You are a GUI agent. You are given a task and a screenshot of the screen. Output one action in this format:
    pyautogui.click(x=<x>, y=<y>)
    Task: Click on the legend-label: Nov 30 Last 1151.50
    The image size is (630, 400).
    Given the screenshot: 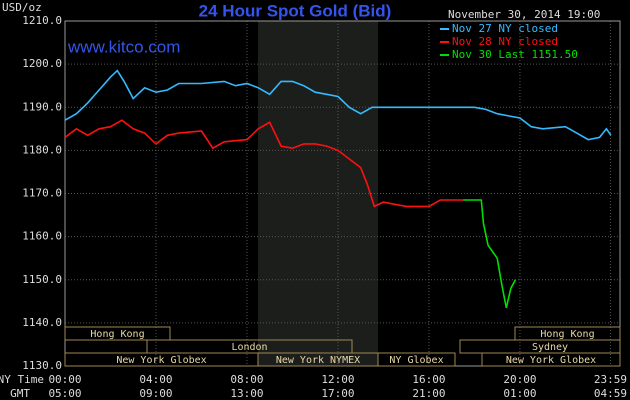 What is the action you would take?
    pyautogui.click(x=515, y=54)
    